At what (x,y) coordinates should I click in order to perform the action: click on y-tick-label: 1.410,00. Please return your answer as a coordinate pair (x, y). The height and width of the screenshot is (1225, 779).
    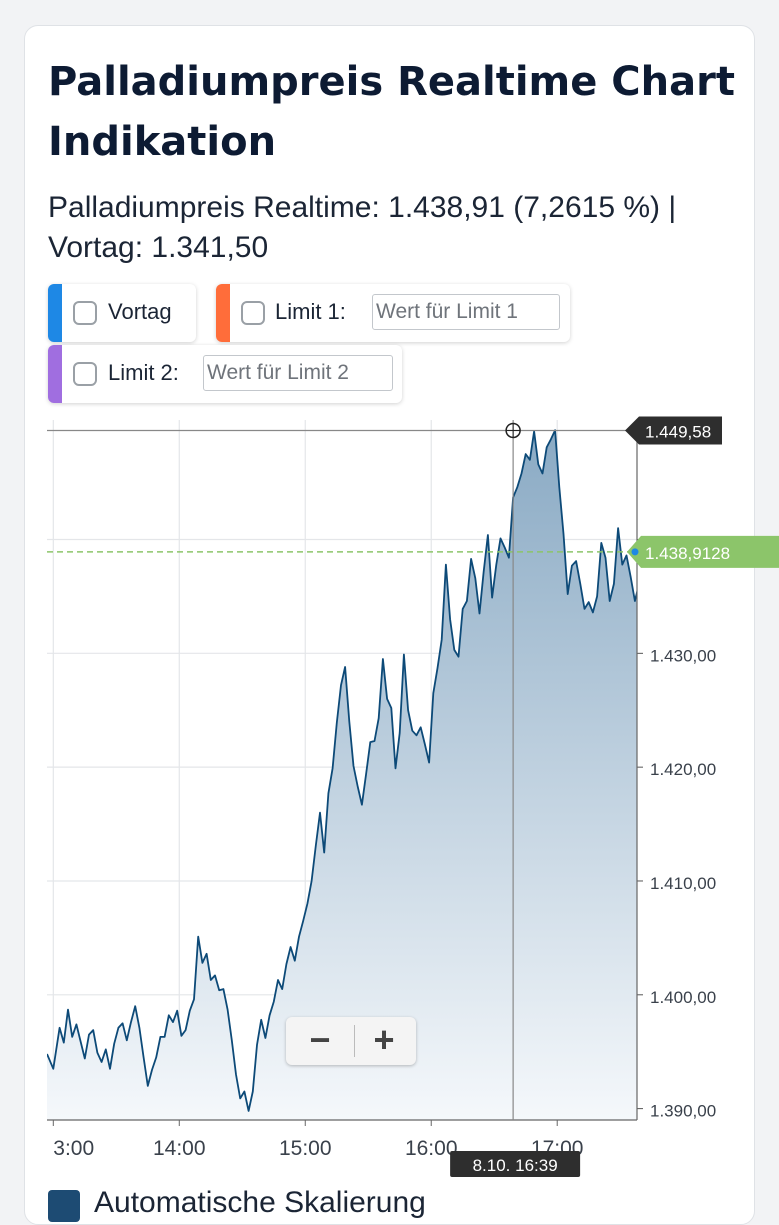
    Looking at the image, I should click on (683, 883).